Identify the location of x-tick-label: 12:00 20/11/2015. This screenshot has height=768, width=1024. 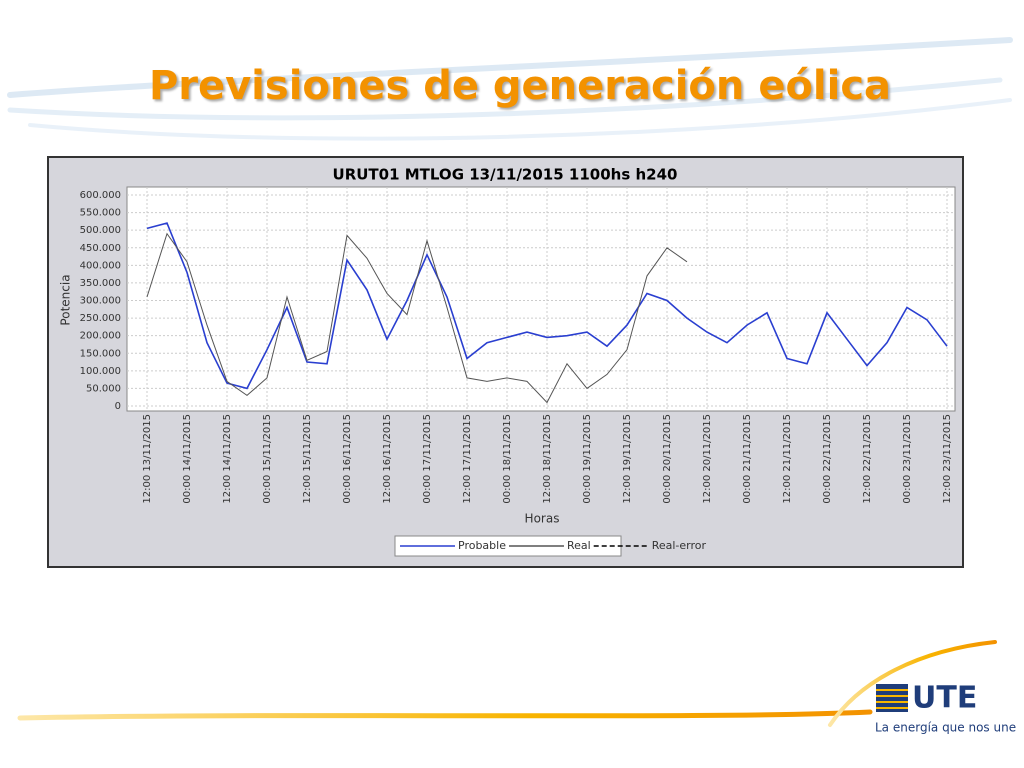
(707, 459).